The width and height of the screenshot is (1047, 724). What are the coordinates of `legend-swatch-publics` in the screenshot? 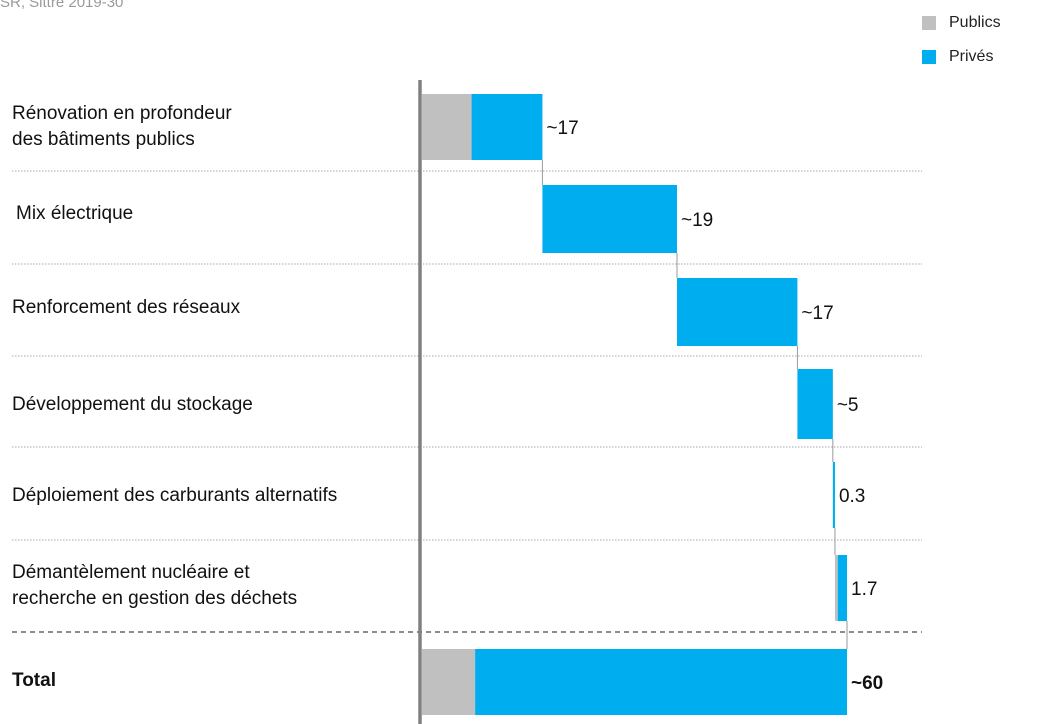 It's located at (929, 23).